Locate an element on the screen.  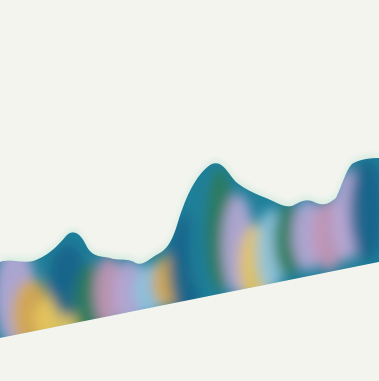
color-blotch is located at coordinates (364, 210).